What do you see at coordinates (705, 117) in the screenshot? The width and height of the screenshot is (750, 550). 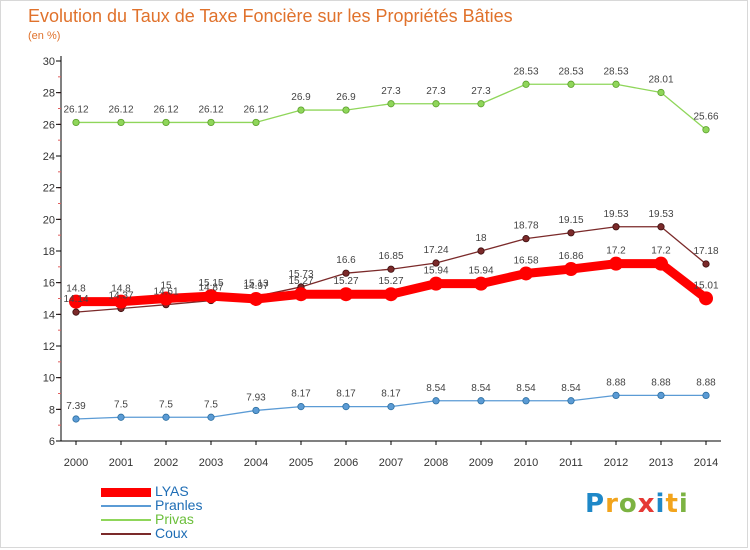 I see `data-label-privas: 25.66` at bounding box center [705, 117].